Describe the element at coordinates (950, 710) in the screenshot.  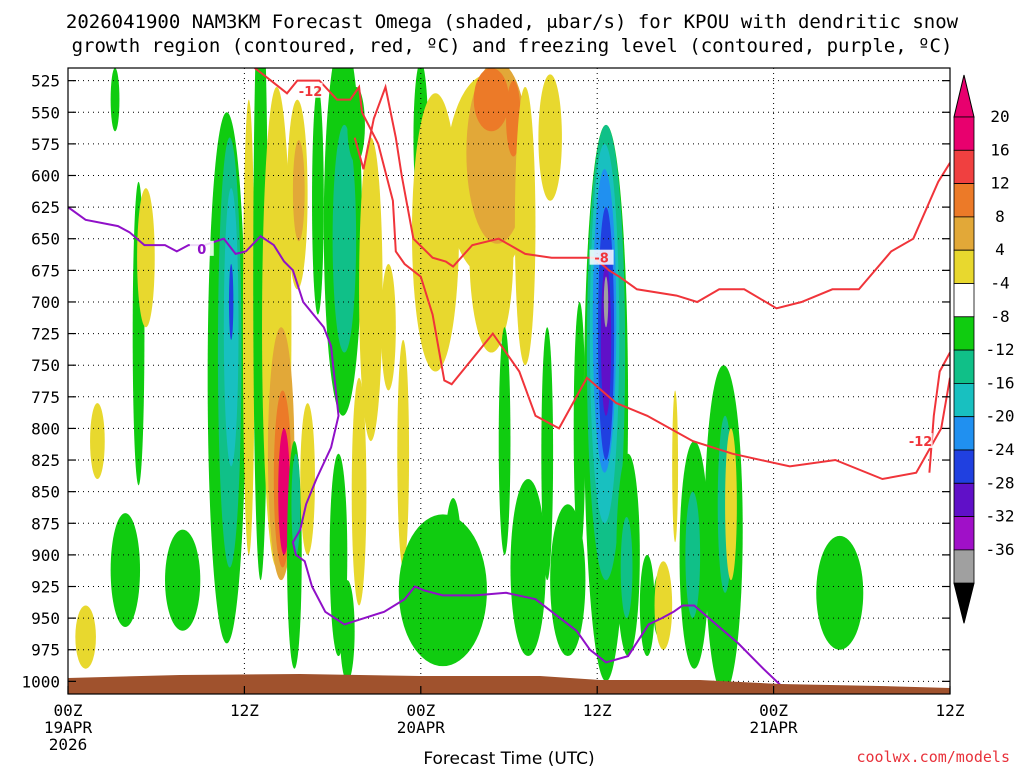
I see `xtick-label-60-1: 12Z` at that location.